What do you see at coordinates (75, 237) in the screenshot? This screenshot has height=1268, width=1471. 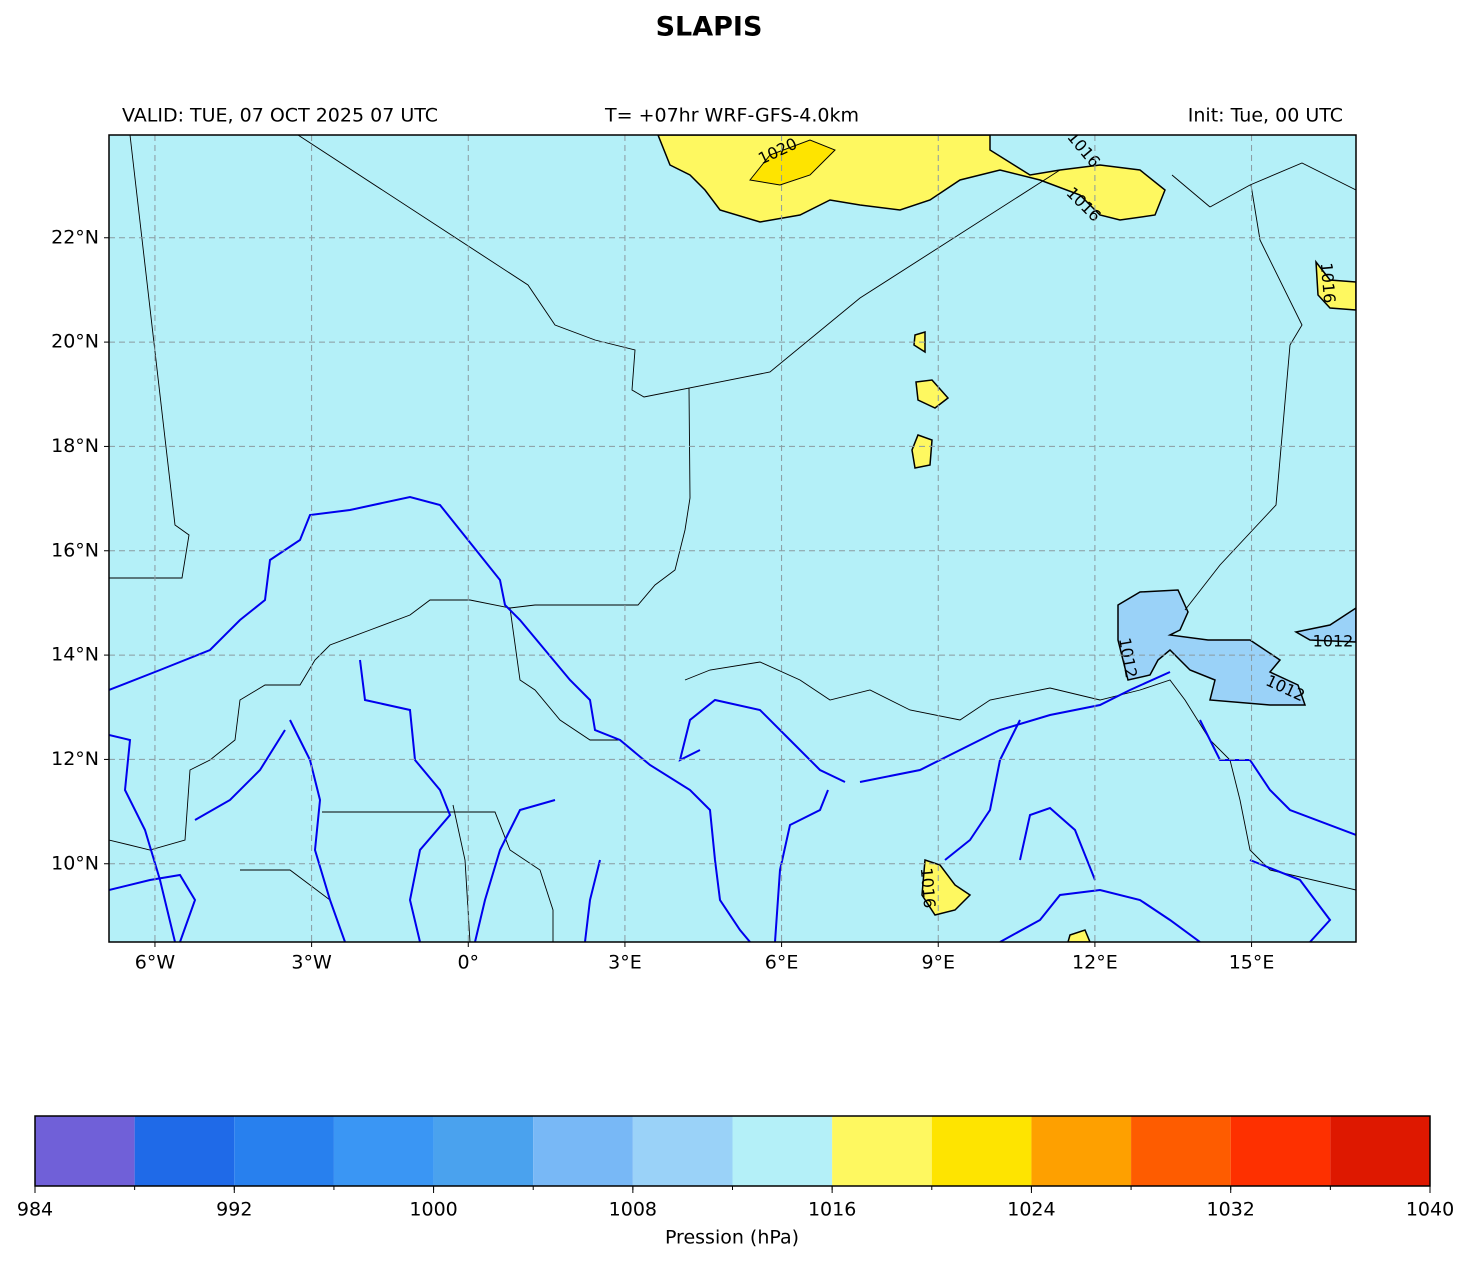 I see `y-tick-label: 22°N` at bounding box center [75, 237].